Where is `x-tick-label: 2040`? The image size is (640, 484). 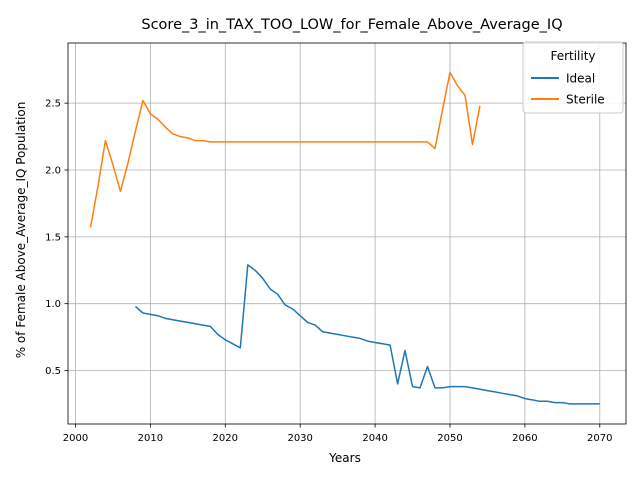
x-tick-label: 2040 is located at coordinates (374, 438).